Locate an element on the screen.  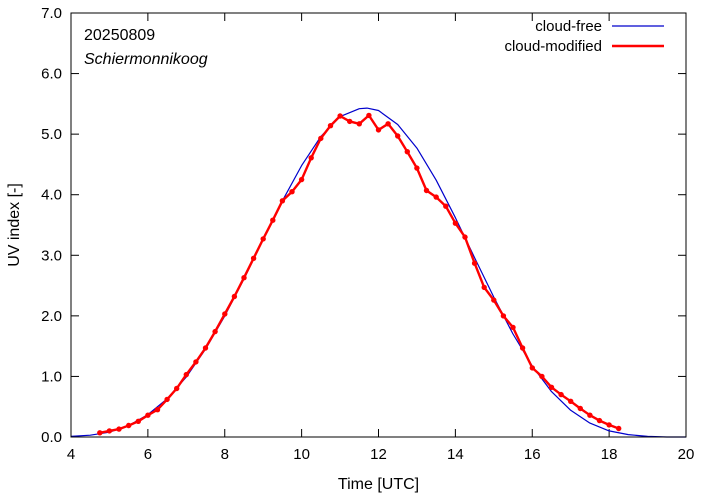
x-tick-label: 8 is located at coordinates (225, 454).